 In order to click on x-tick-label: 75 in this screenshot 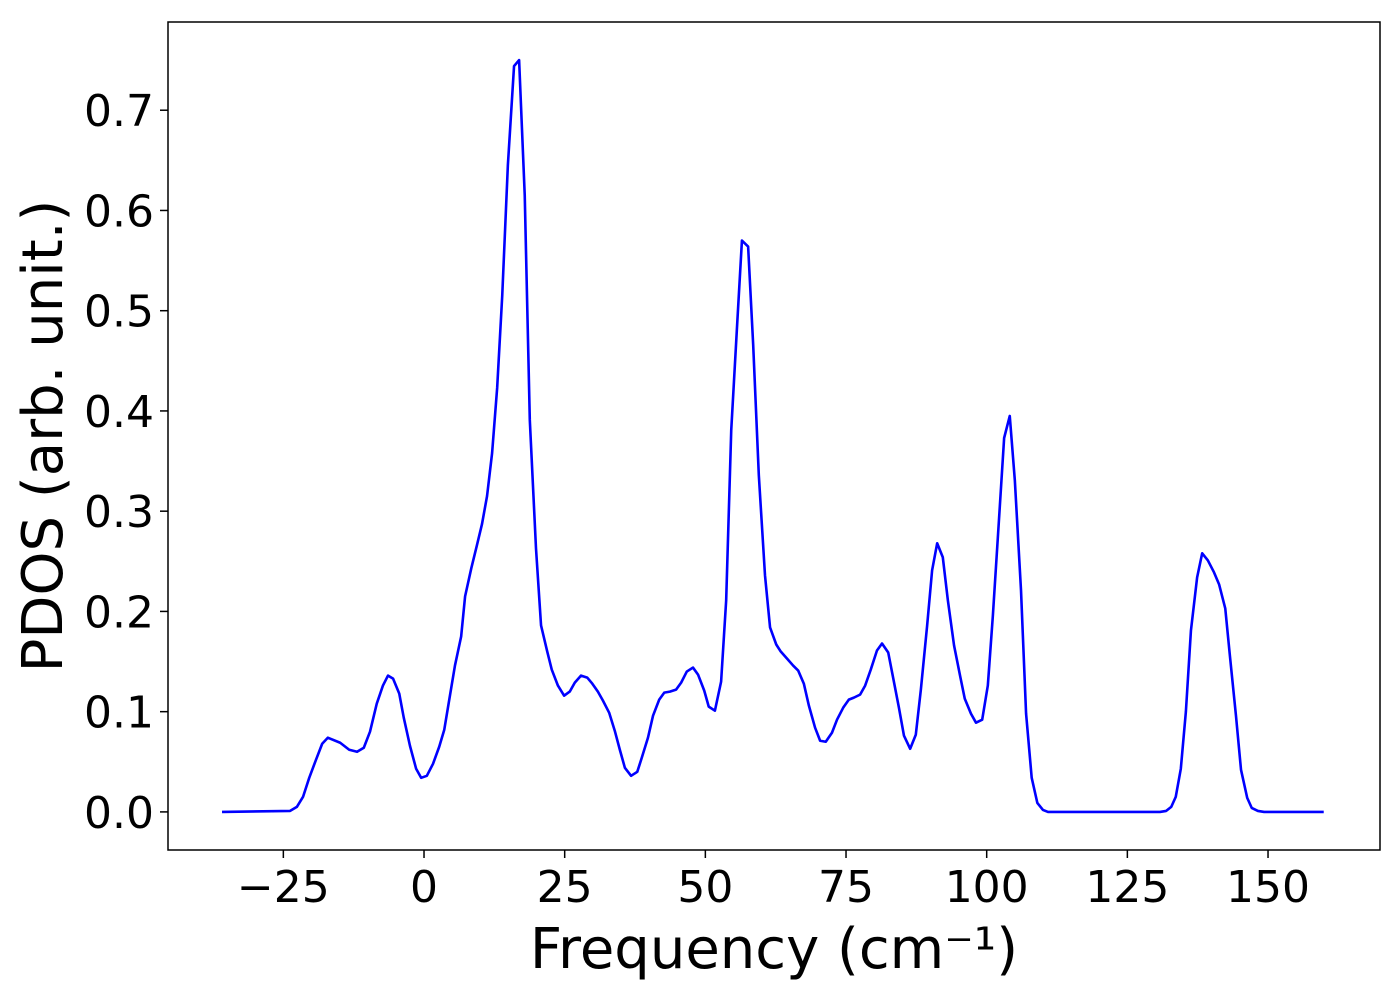, I will do `click(846, 887)`.